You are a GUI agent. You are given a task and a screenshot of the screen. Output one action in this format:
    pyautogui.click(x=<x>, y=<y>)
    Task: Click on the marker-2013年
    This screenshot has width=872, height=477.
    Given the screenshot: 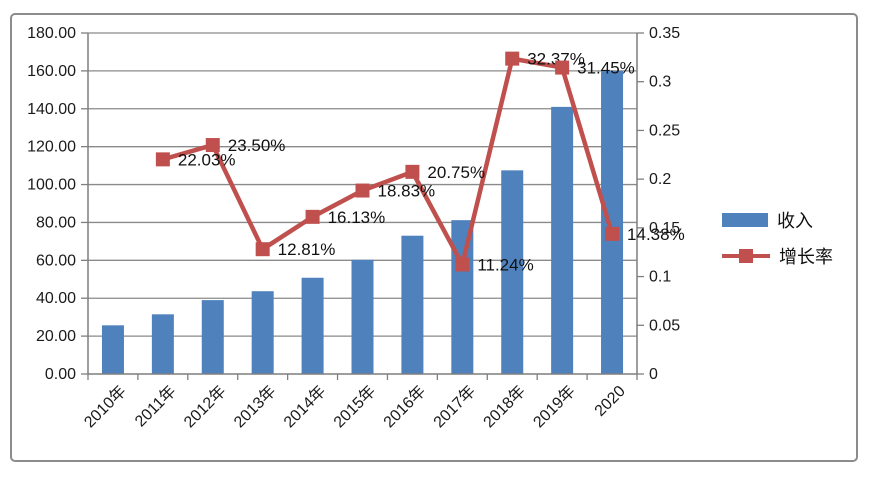 What is the action you would take?
    pyautogui.click(x=262, y=249)
    